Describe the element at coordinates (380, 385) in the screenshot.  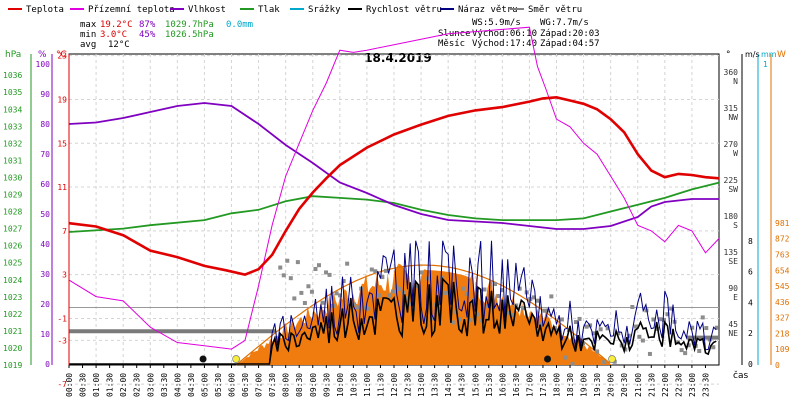
I see `axis-time-tick: 11:30` at that location.